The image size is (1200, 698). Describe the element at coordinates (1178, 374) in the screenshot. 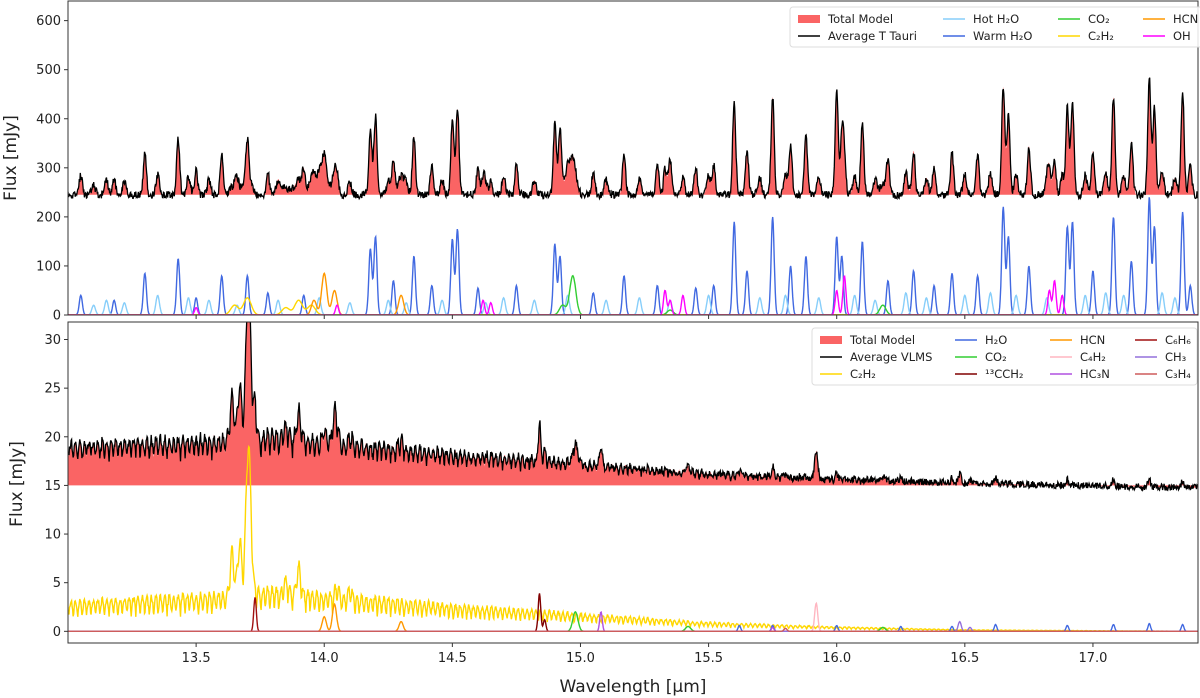

I see `legend-label: C₃H₄` at that location.